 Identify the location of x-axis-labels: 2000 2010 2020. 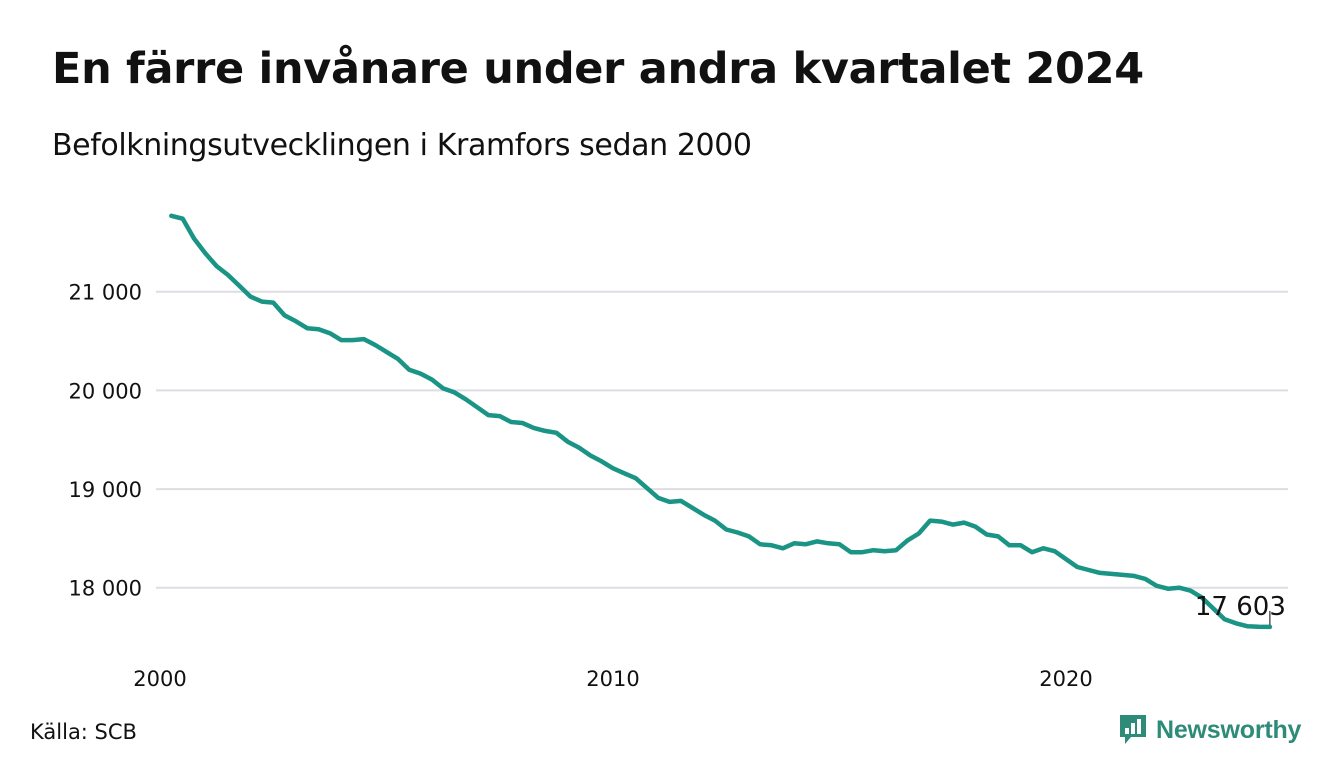
(612, 679).